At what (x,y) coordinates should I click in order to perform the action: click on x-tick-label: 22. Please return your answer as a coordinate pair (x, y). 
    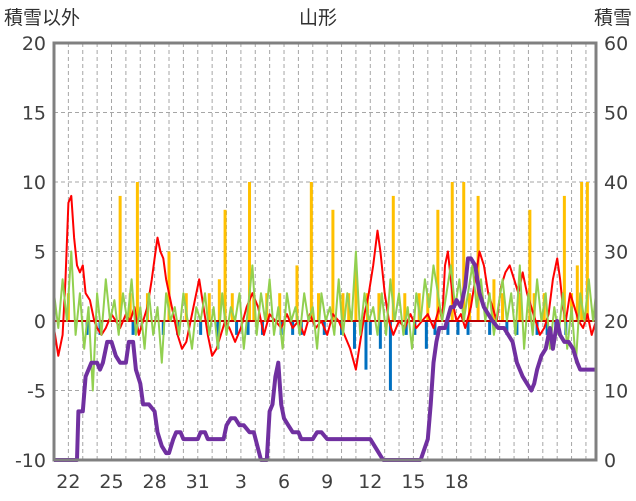
    Looking at the image, I should click on (68, 482).